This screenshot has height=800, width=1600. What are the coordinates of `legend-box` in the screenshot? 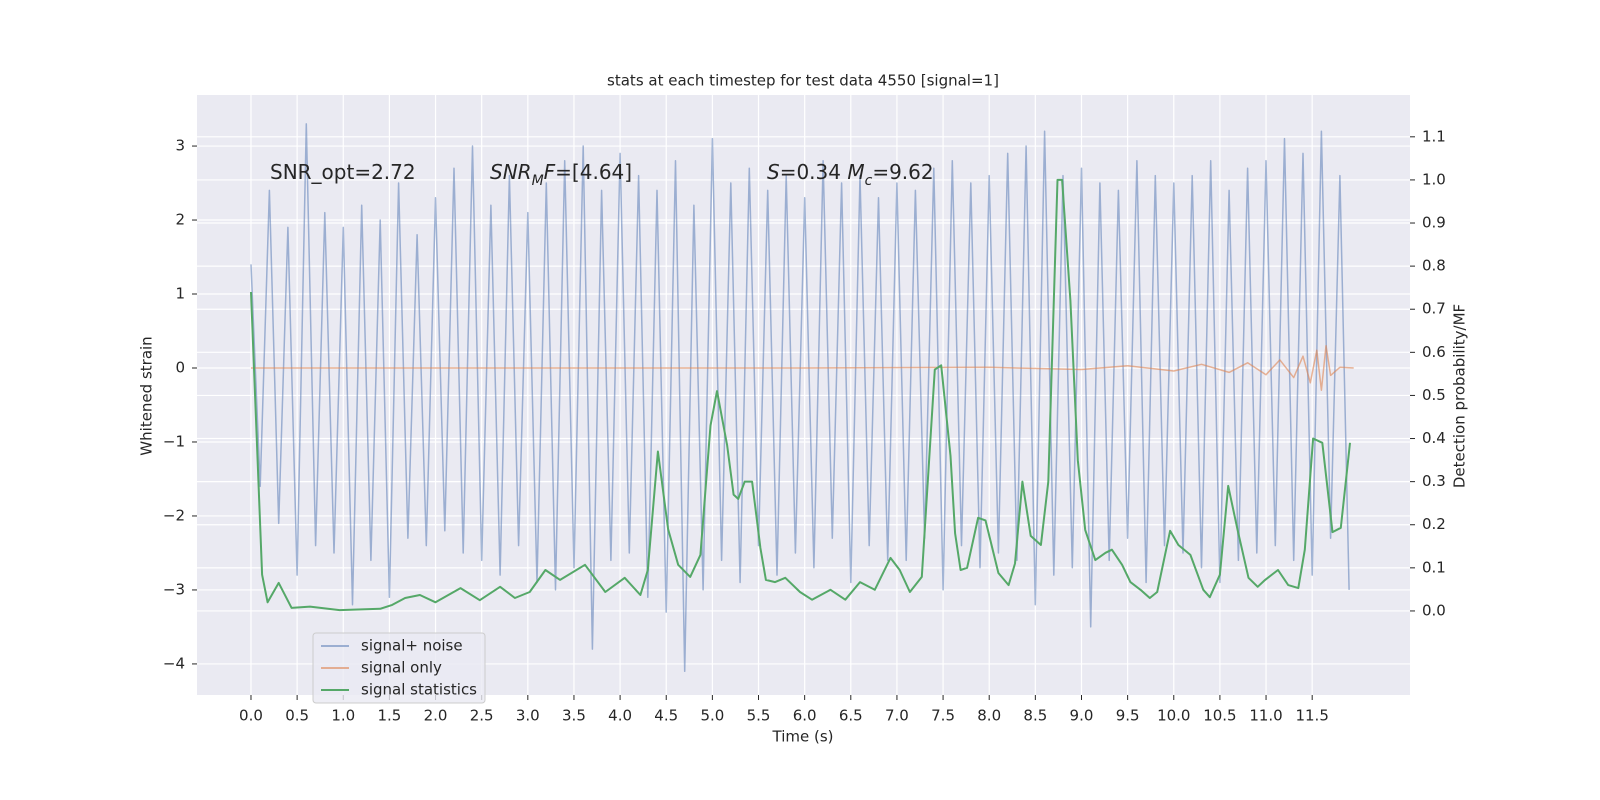 It's located at (399, 668).